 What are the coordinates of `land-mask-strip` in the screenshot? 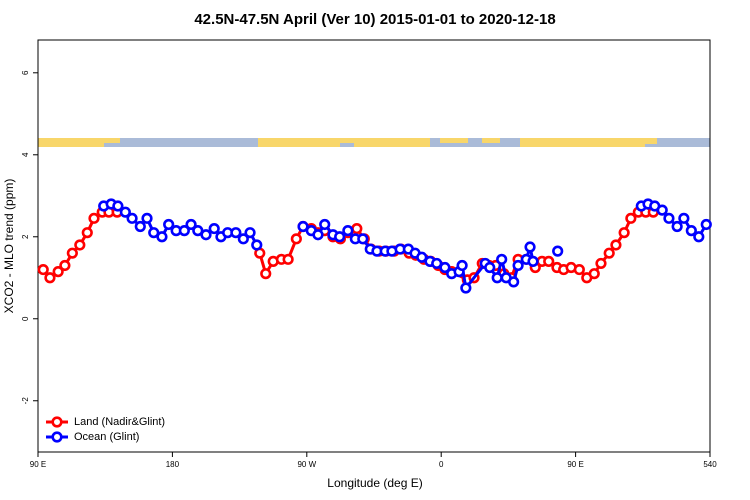 It's located at (374, 142).